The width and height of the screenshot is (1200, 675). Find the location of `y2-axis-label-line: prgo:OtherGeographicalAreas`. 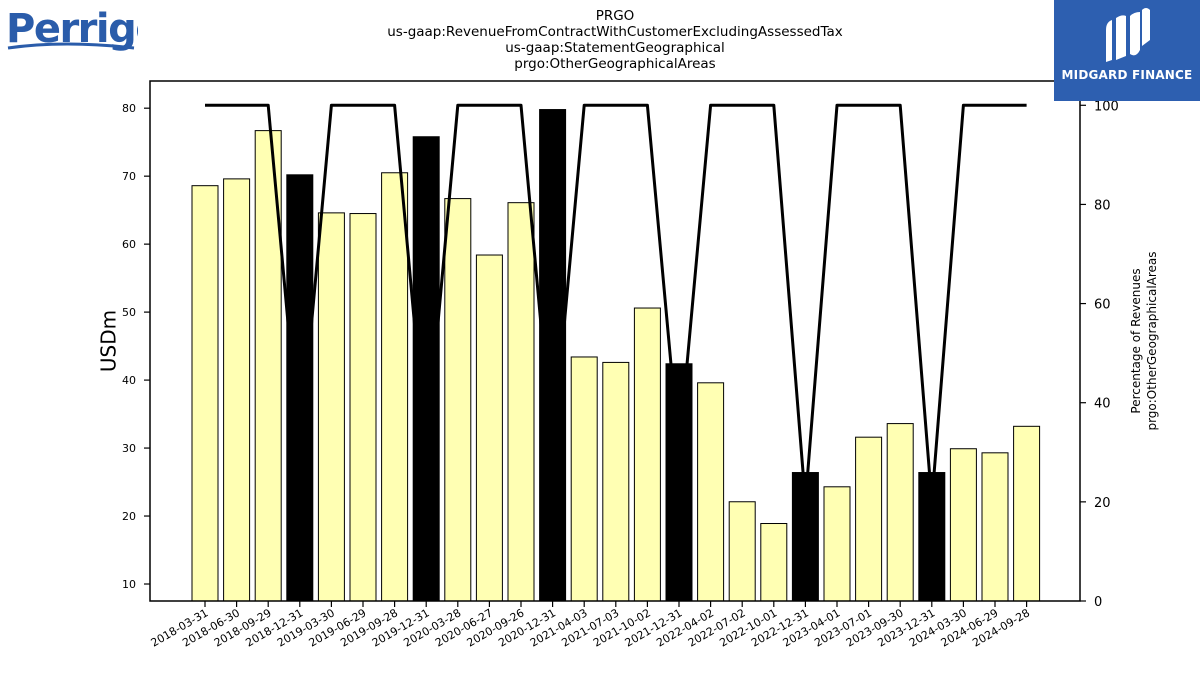

y2-axis-label-line: prgo:OtherGeographicalAreas is located at coordinates (1152, 340).